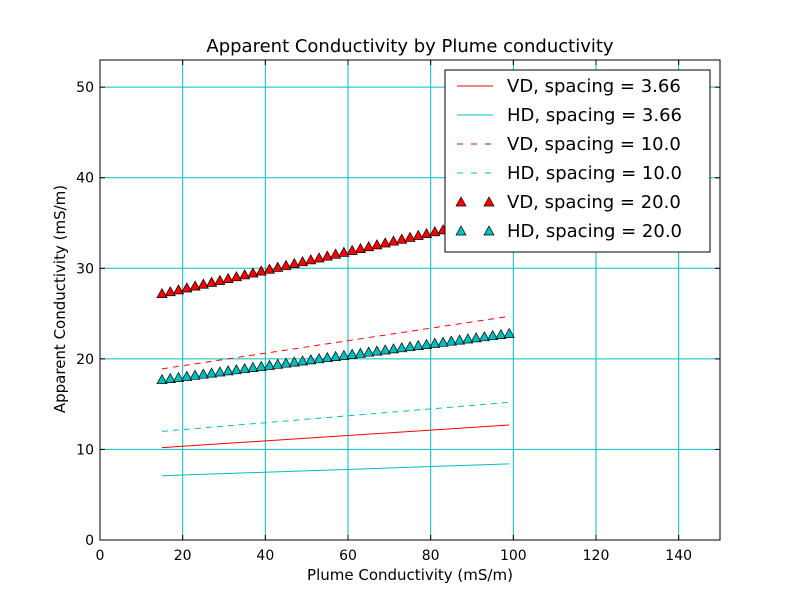 This screenshot has height=600, width=800. Describe the element at coordinates (594, 202) in the screenshot. I see `legend-label: VD, spacing = 20.0` at that location.